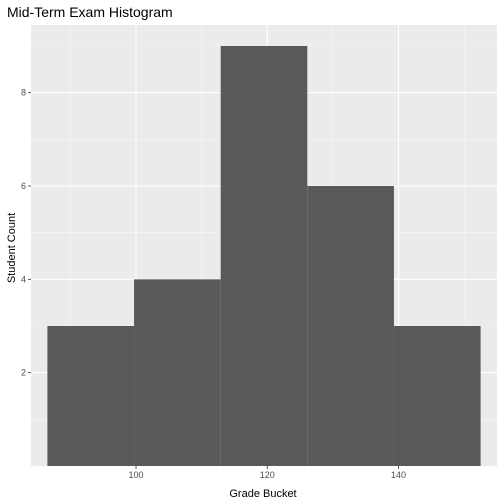 The image size is (504, 504). I want to click on chart-title: Mid-Term Exam Histogram, so click(90, 12).